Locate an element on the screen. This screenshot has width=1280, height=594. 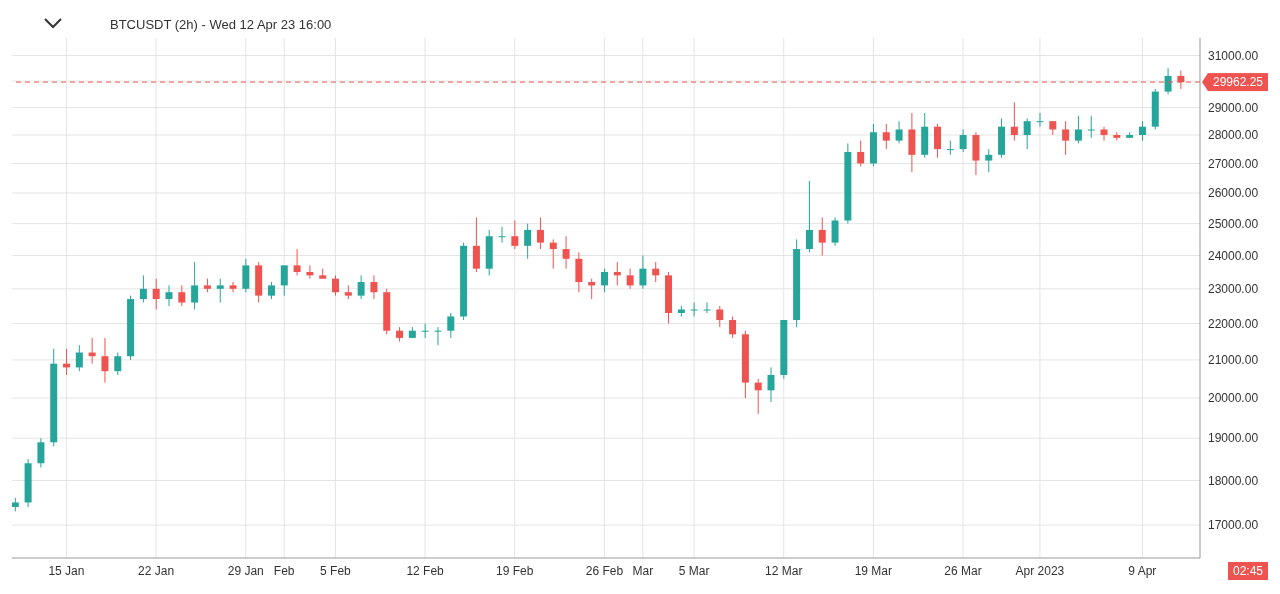
x-tick-label: 26 Mar is located at coordinates (963, 570).